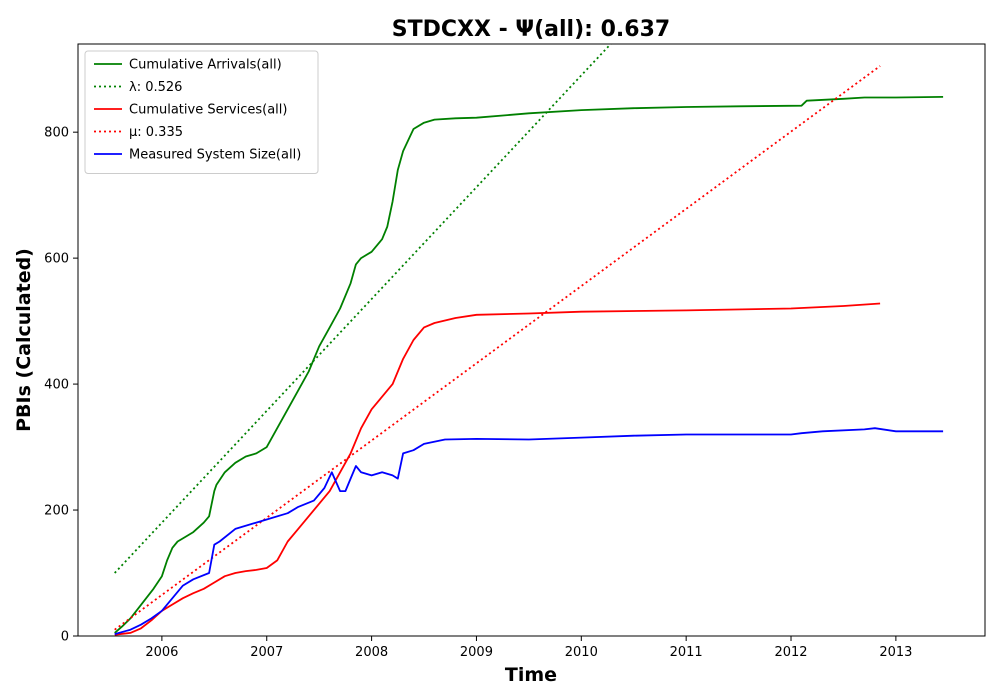 The height and width of the screenshot is (700, 1000). I want to click on legend-label: μ: 0.335, so click(156, 132).